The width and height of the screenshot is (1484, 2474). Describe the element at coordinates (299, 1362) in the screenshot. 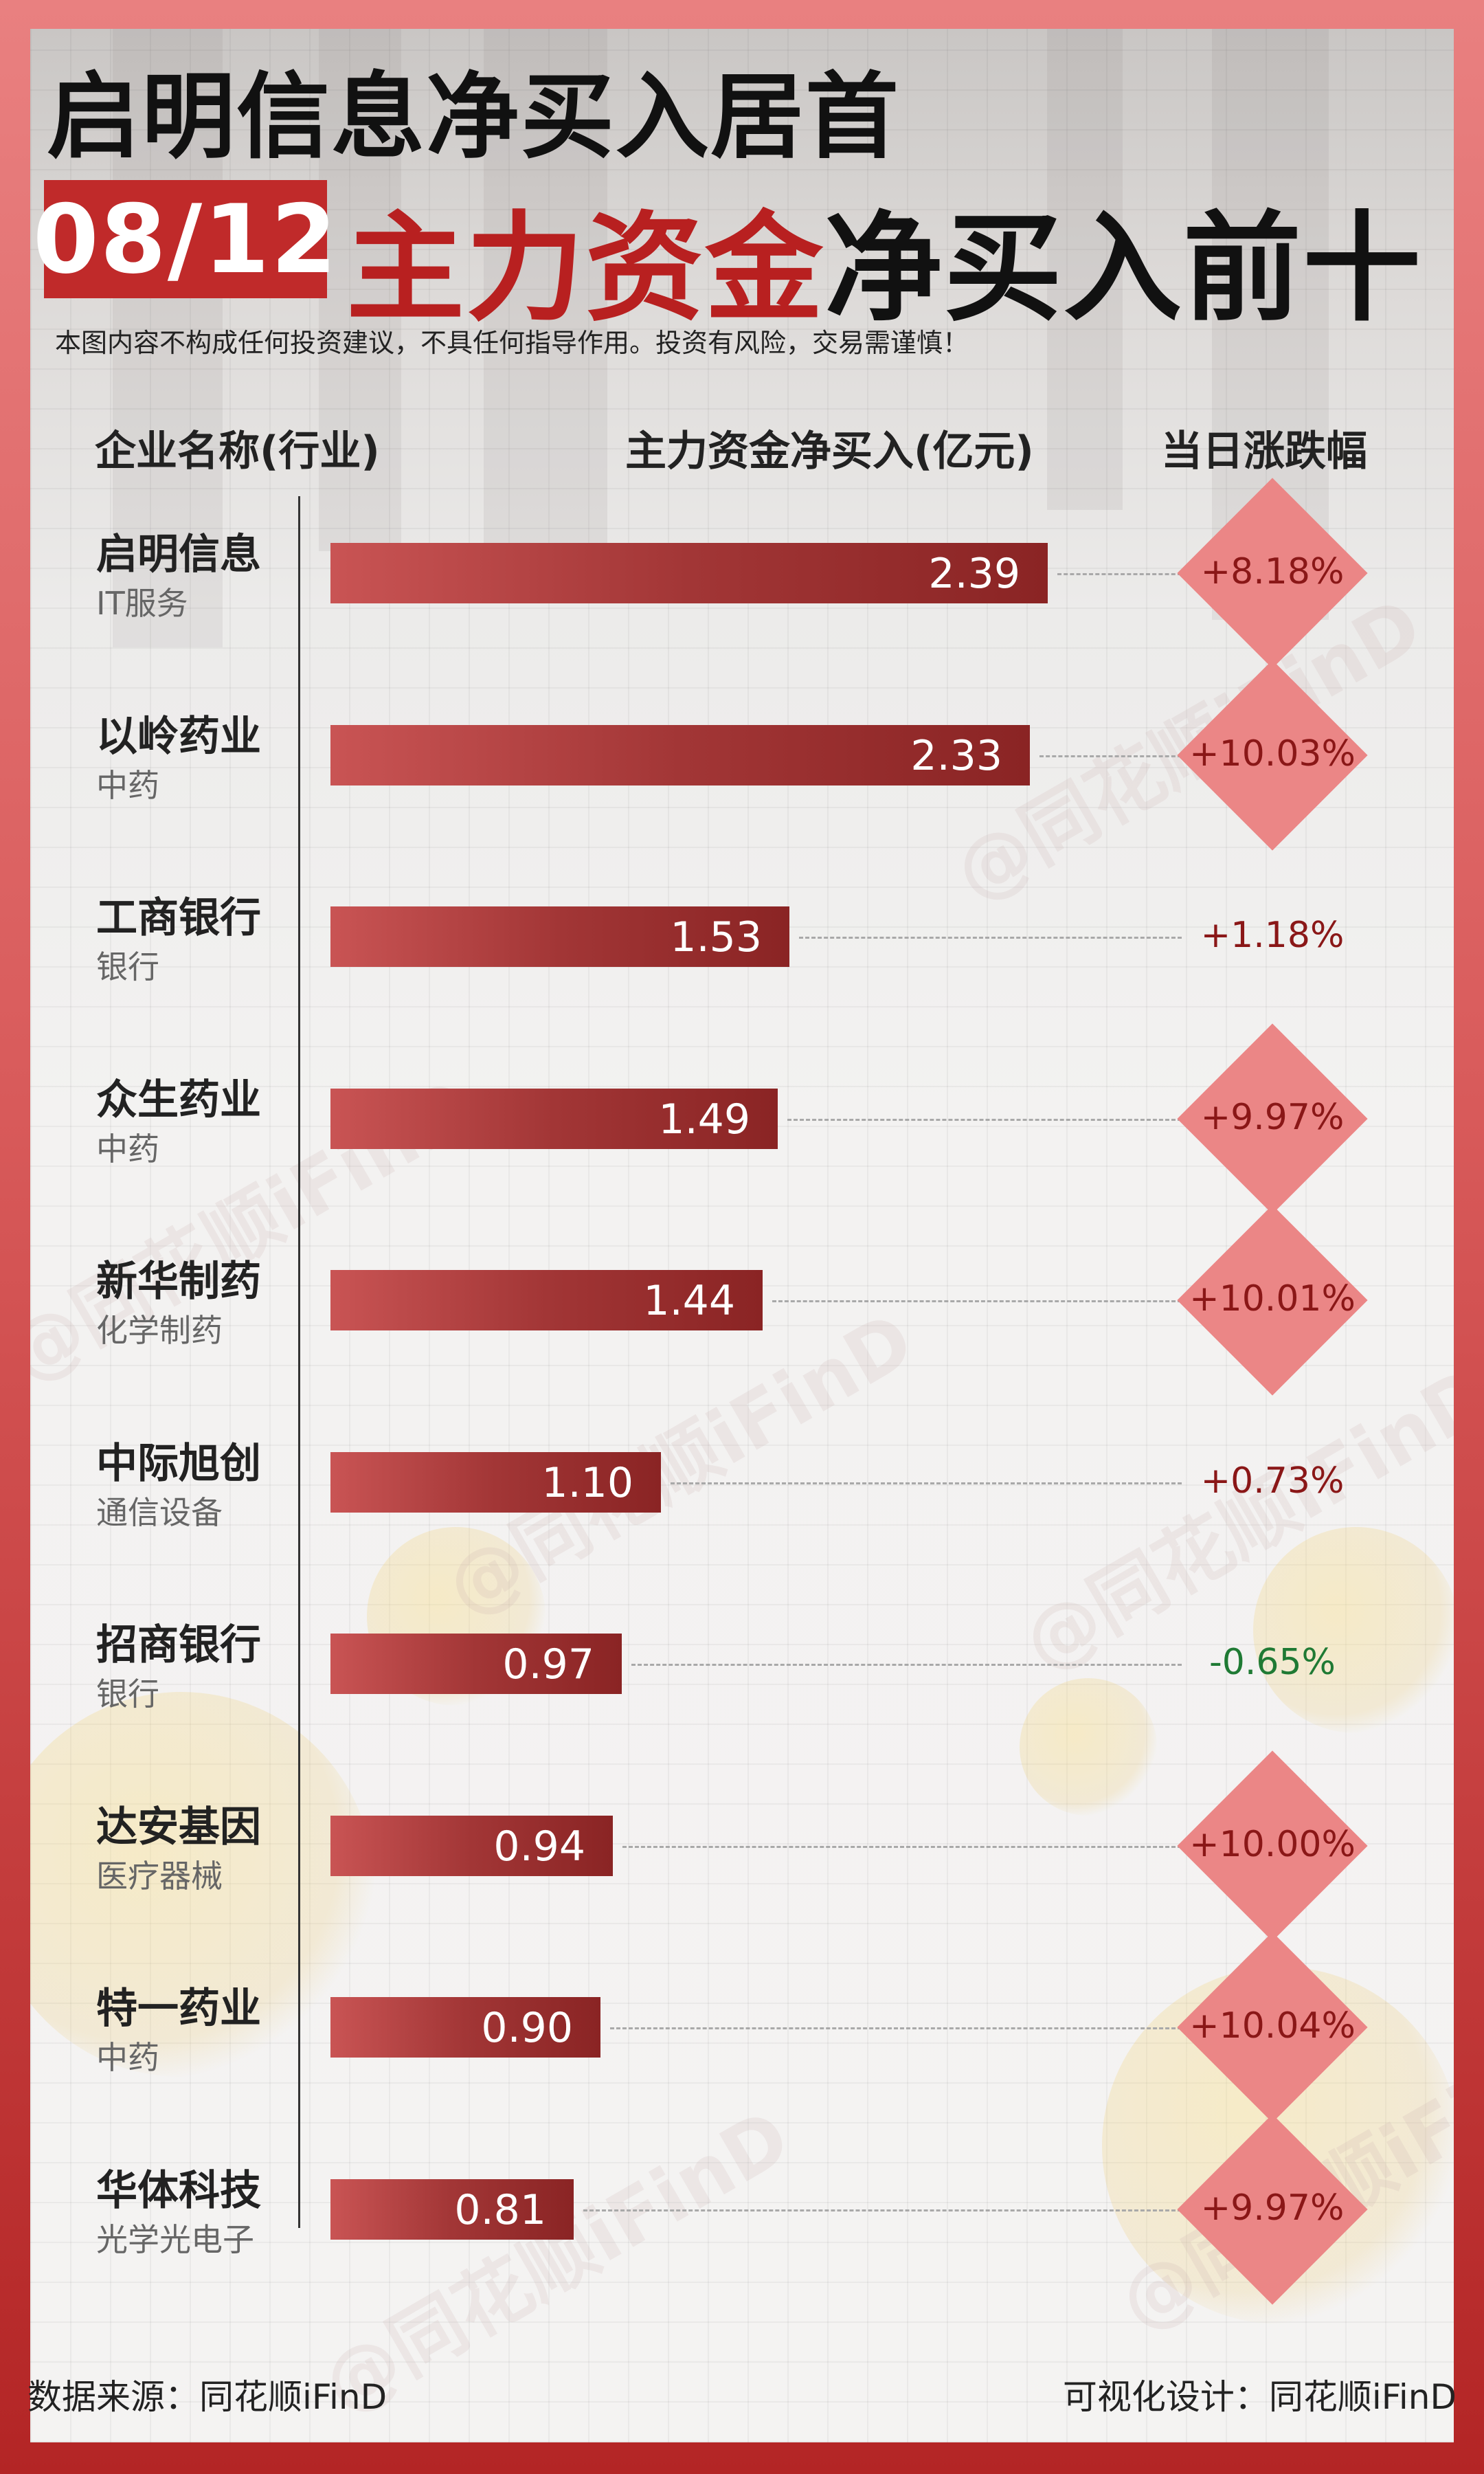

I see `category-axis` at that location.